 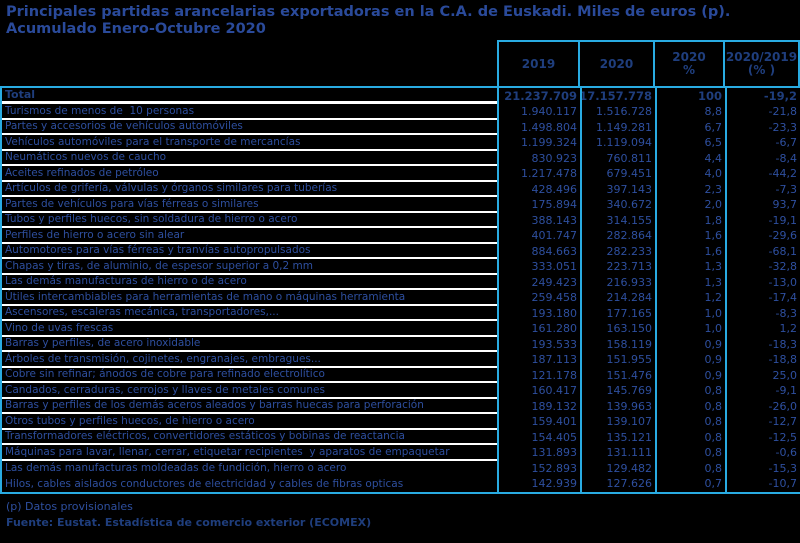 What do you see at coordinates (617, 437) in the screenshot?
I see `value-2020: 135.121` at bounding box center [617, 437].